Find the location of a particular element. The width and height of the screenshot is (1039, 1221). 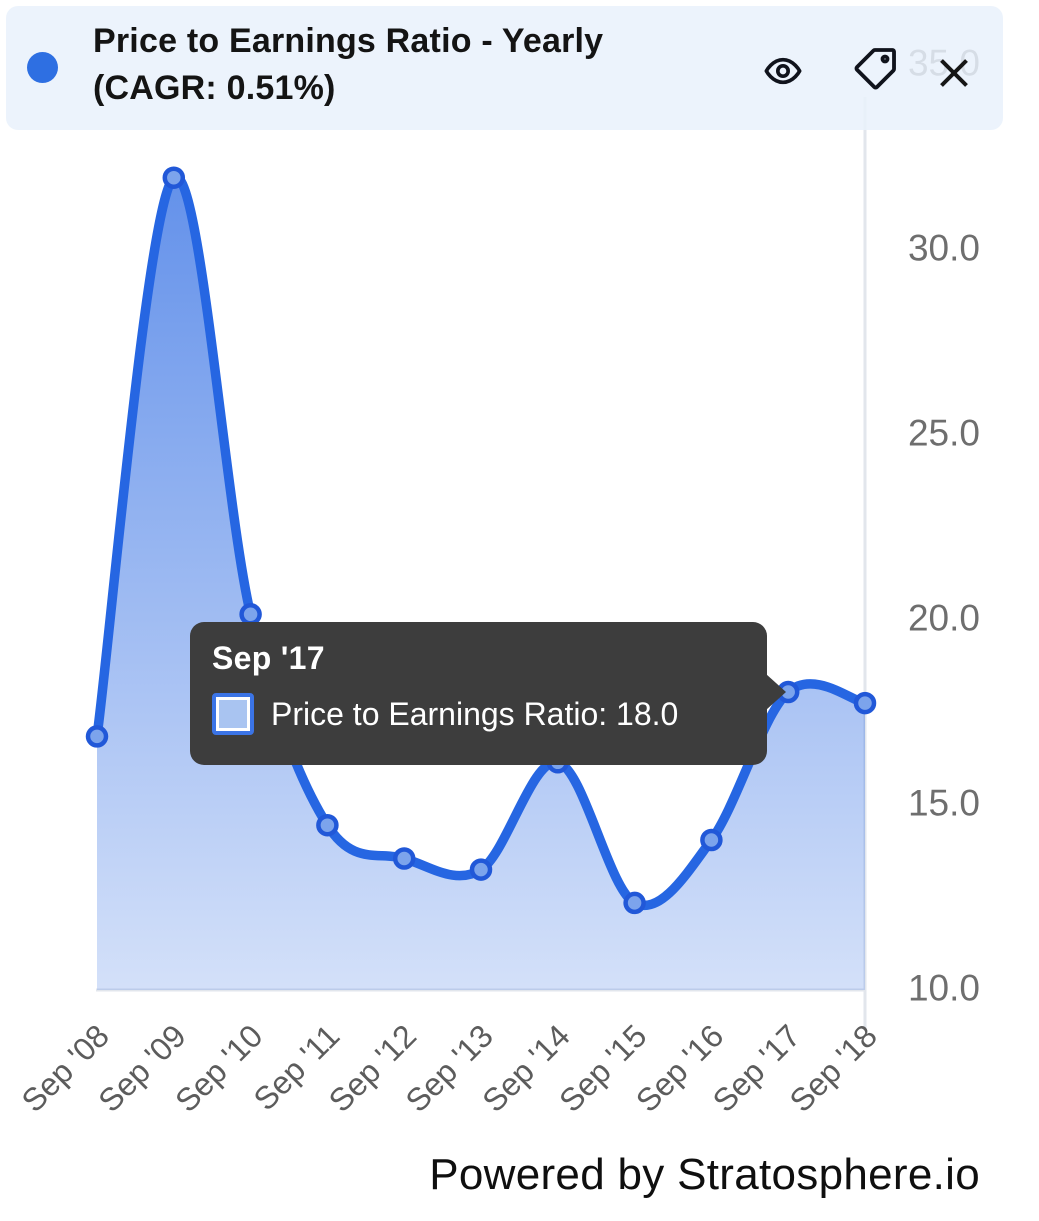

eye-icon is located at coordinates (783, 72).